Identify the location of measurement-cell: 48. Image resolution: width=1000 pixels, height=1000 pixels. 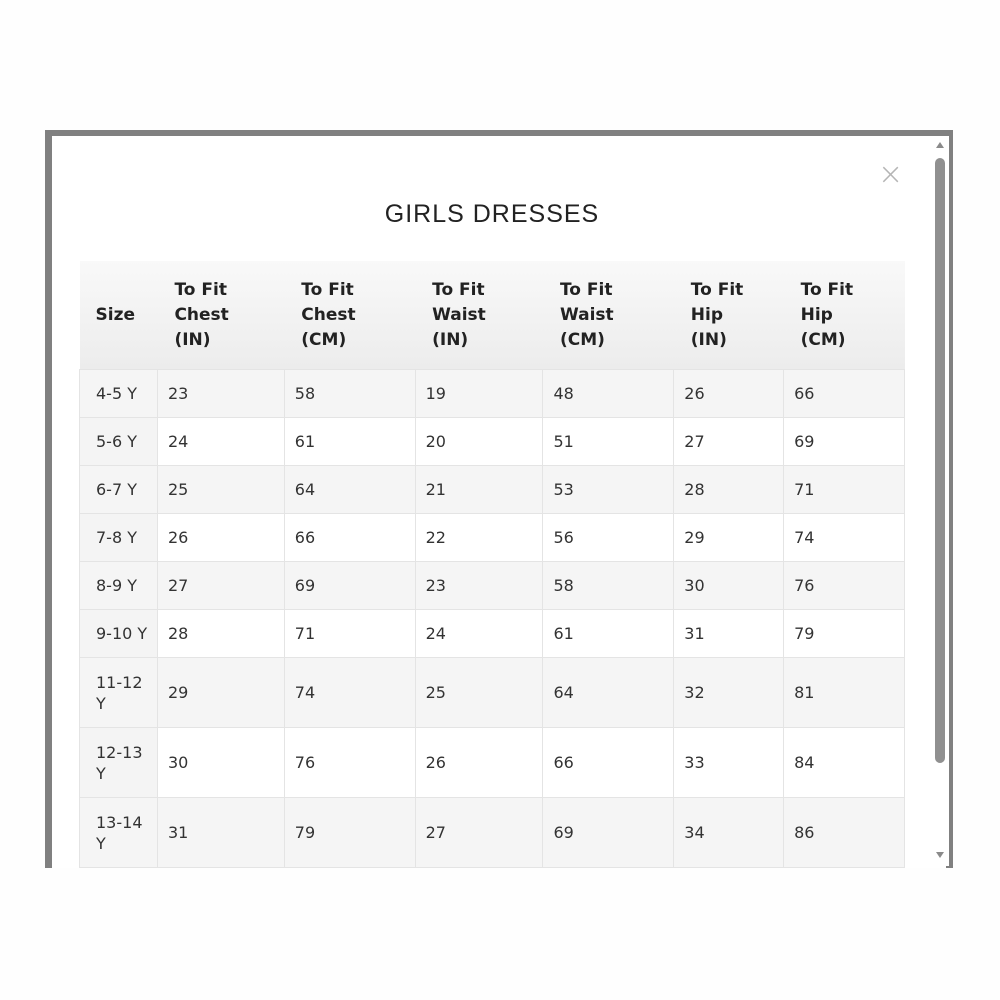
(608, 393).